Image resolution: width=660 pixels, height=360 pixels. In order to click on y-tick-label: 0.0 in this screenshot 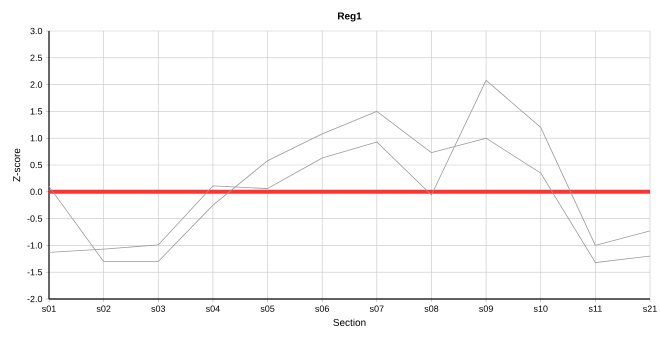, I will do `click(36, 191)`.